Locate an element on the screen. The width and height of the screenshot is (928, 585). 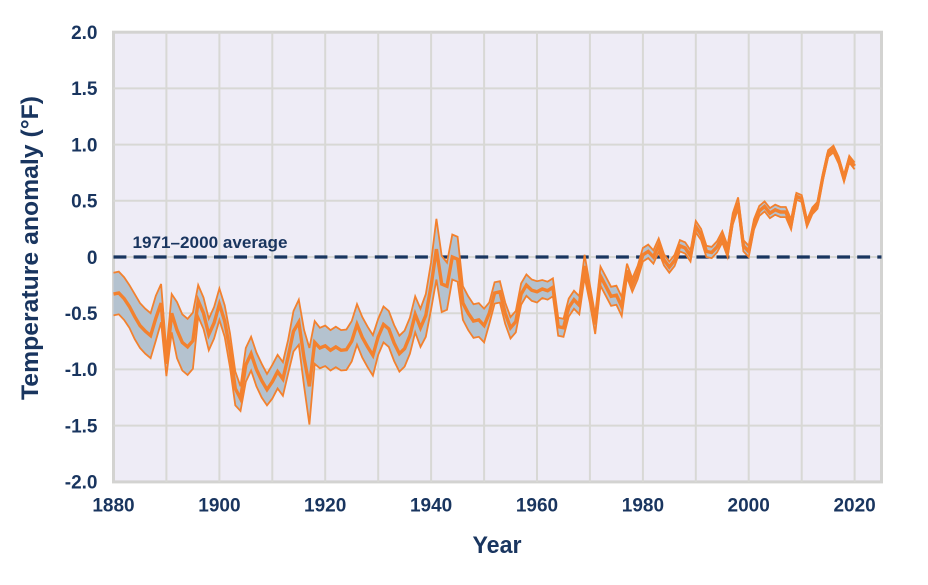
svg-text: 2000 is located at coordinates (749, 506).